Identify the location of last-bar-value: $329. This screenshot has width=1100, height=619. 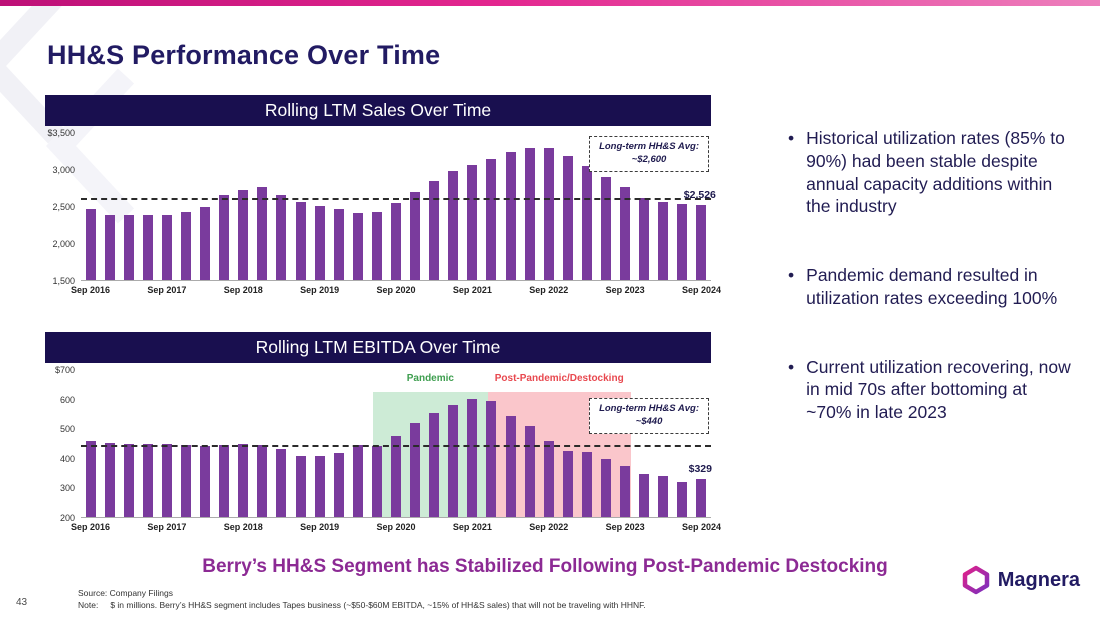
(700, 469).